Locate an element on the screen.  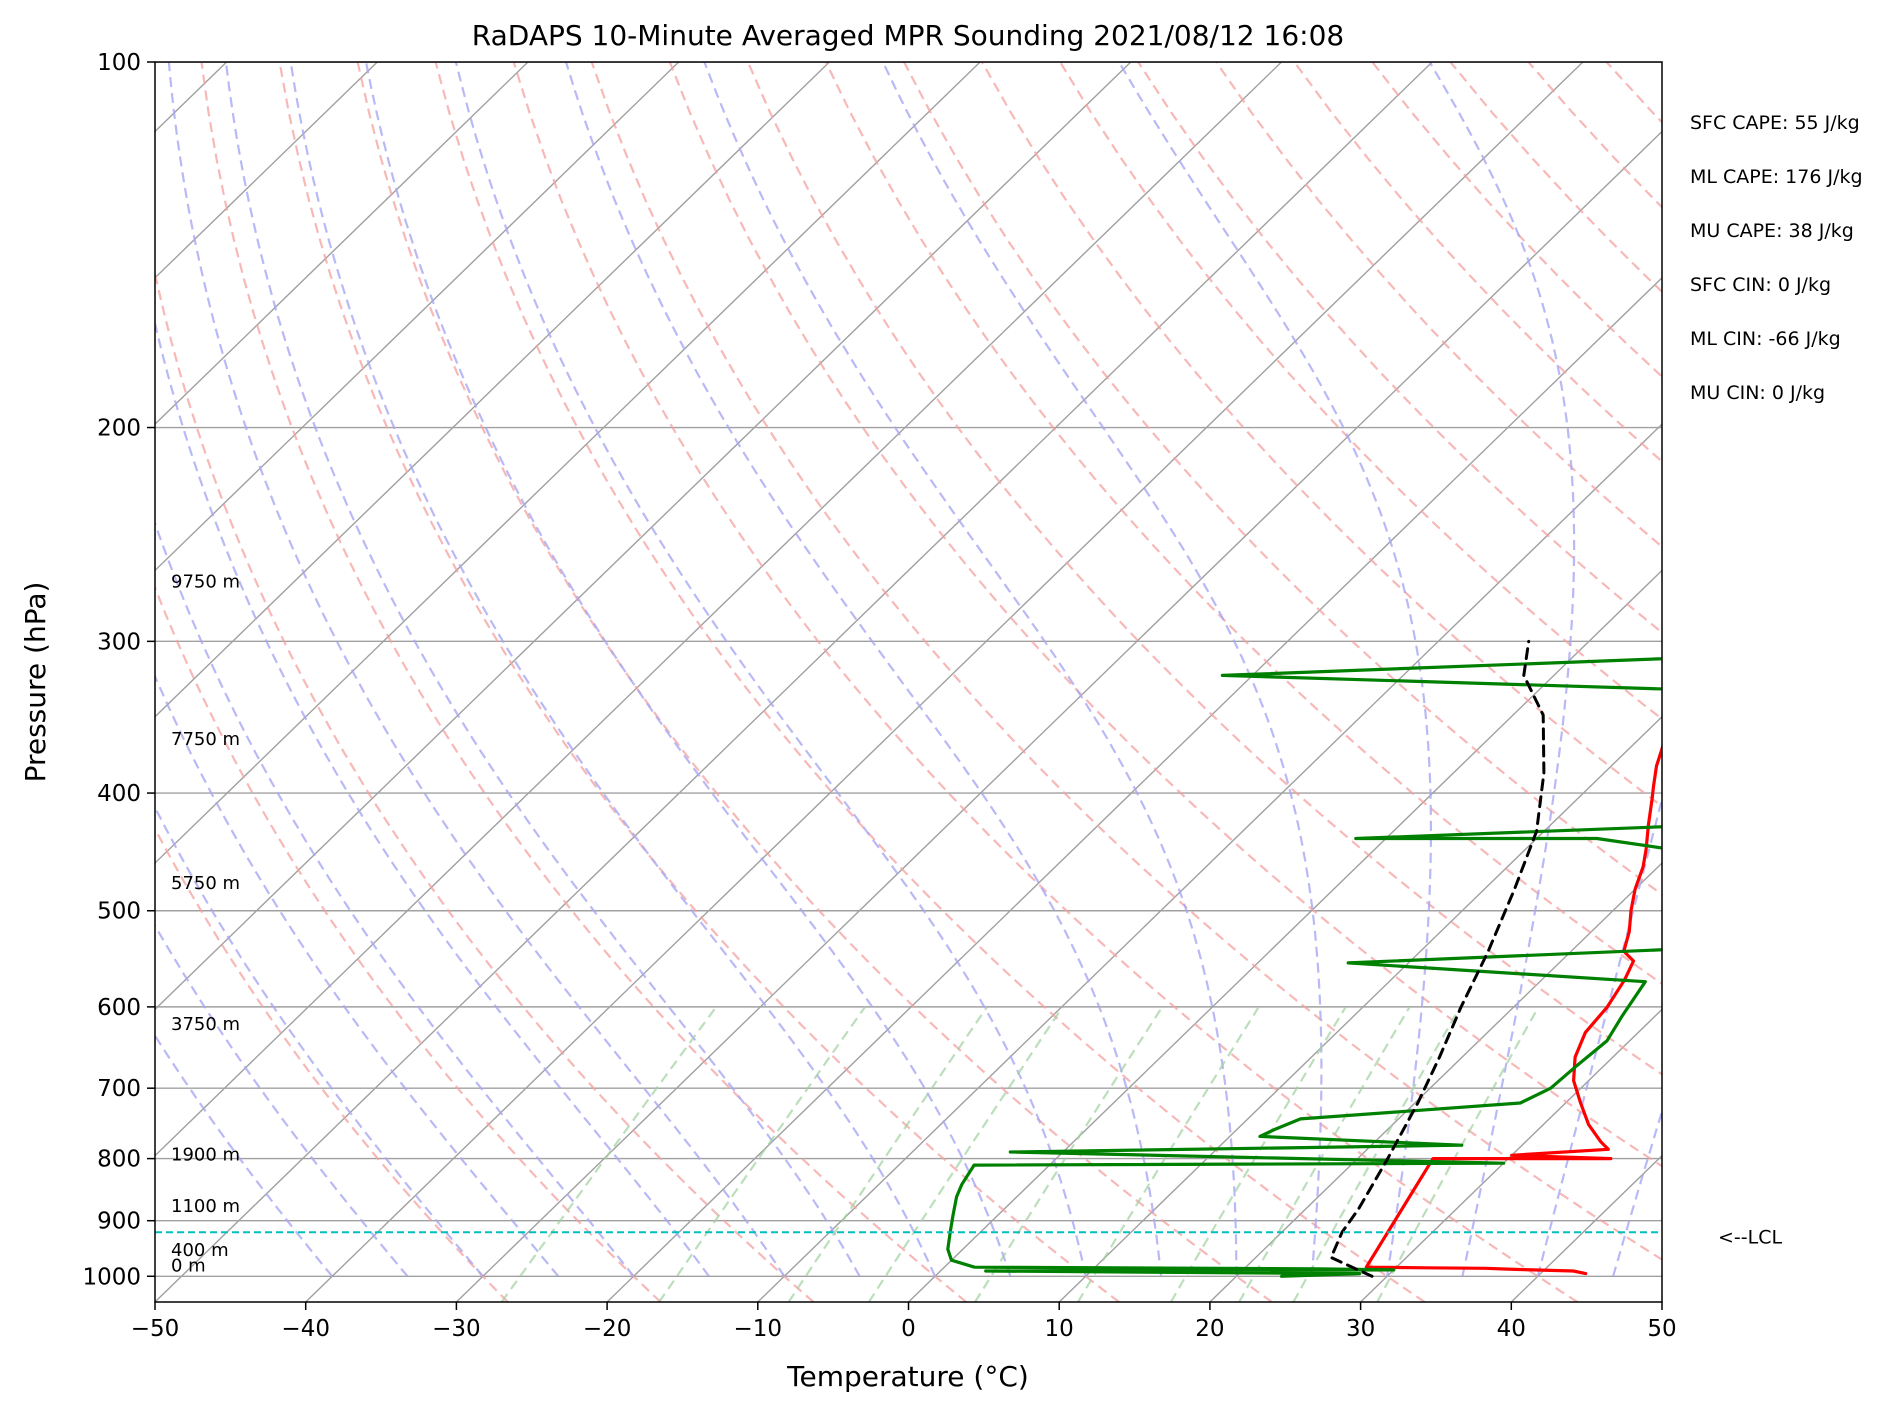
x-tick-label: −30 is located at coordinates (456, 1329).